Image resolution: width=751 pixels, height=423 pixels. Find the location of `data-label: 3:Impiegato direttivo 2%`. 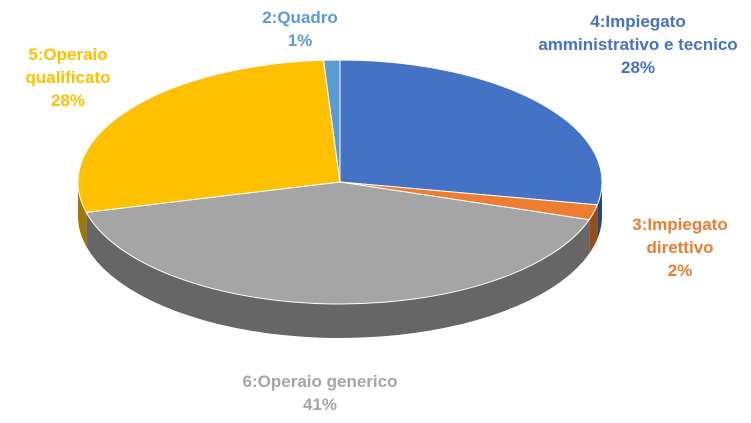

data-label: 3:Impiegato direttivo 2% is located at coordinates (678, 247).